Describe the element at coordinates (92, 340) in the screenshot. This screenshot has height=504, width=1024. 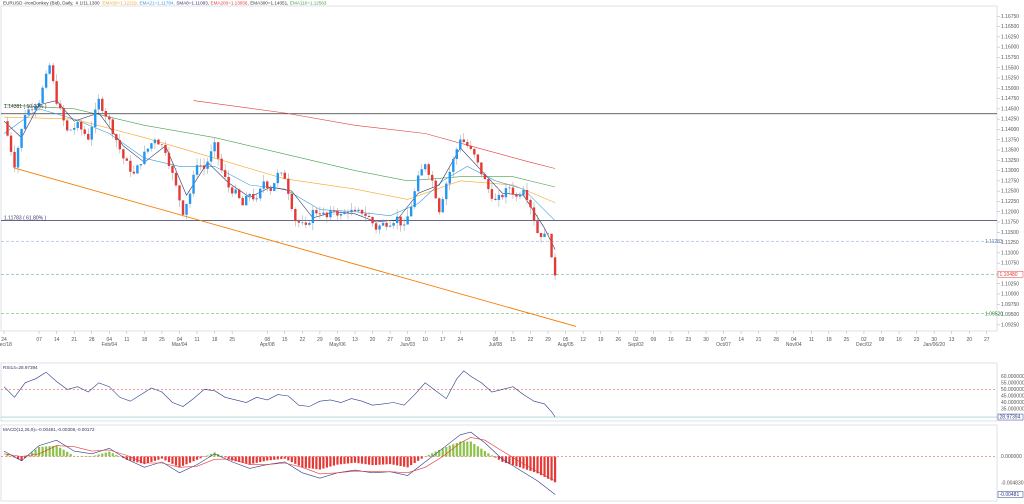
I see `date-tick-label: 28` at that location.